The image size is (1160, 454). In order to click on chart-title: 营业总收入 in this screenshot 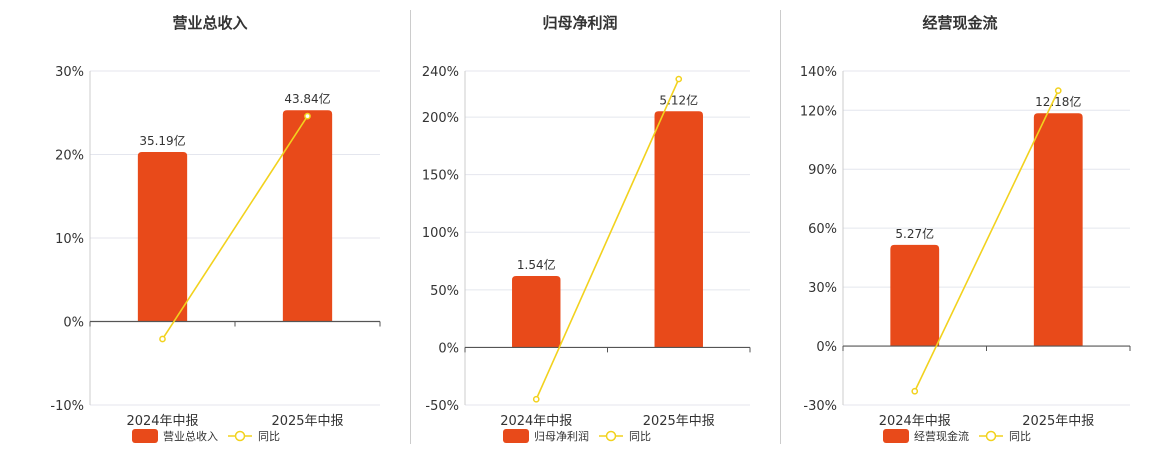, I will do `click(209, 23)`.